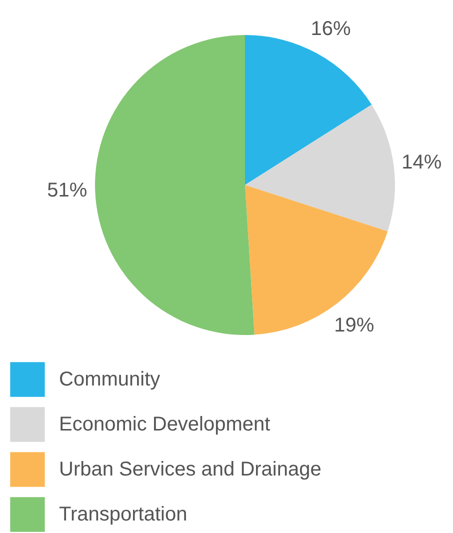 The height and width of the screenshot is (533, 453). Describe the element at coordinates (109, 379) in the screenshot. I see `legend-label: Community` at that location.